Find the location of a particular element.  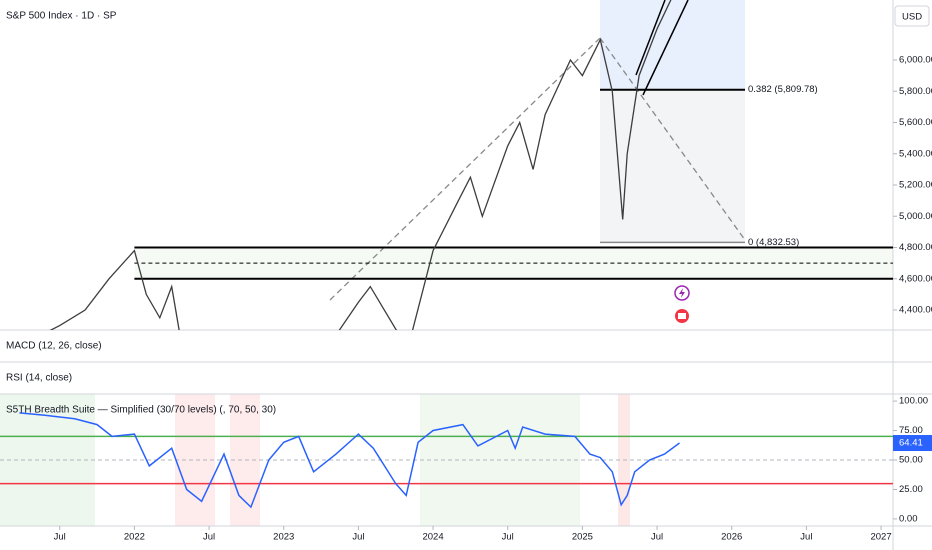

y-tick-label: 100.00 is located at coordinates (913, 401).